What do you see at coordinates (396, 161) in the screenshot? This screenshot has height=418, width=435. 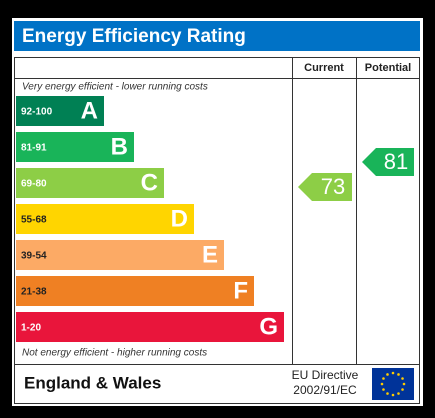 I see `potential-value: 81` at bounding box center [396, 161].